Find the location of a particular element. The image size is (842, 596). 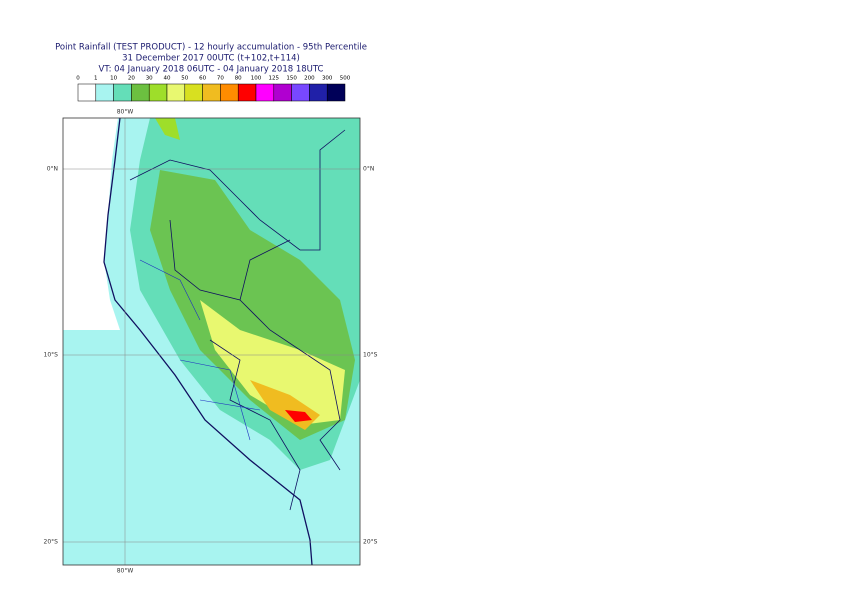

legend-label: 50 is located at coordinates (184, 79).